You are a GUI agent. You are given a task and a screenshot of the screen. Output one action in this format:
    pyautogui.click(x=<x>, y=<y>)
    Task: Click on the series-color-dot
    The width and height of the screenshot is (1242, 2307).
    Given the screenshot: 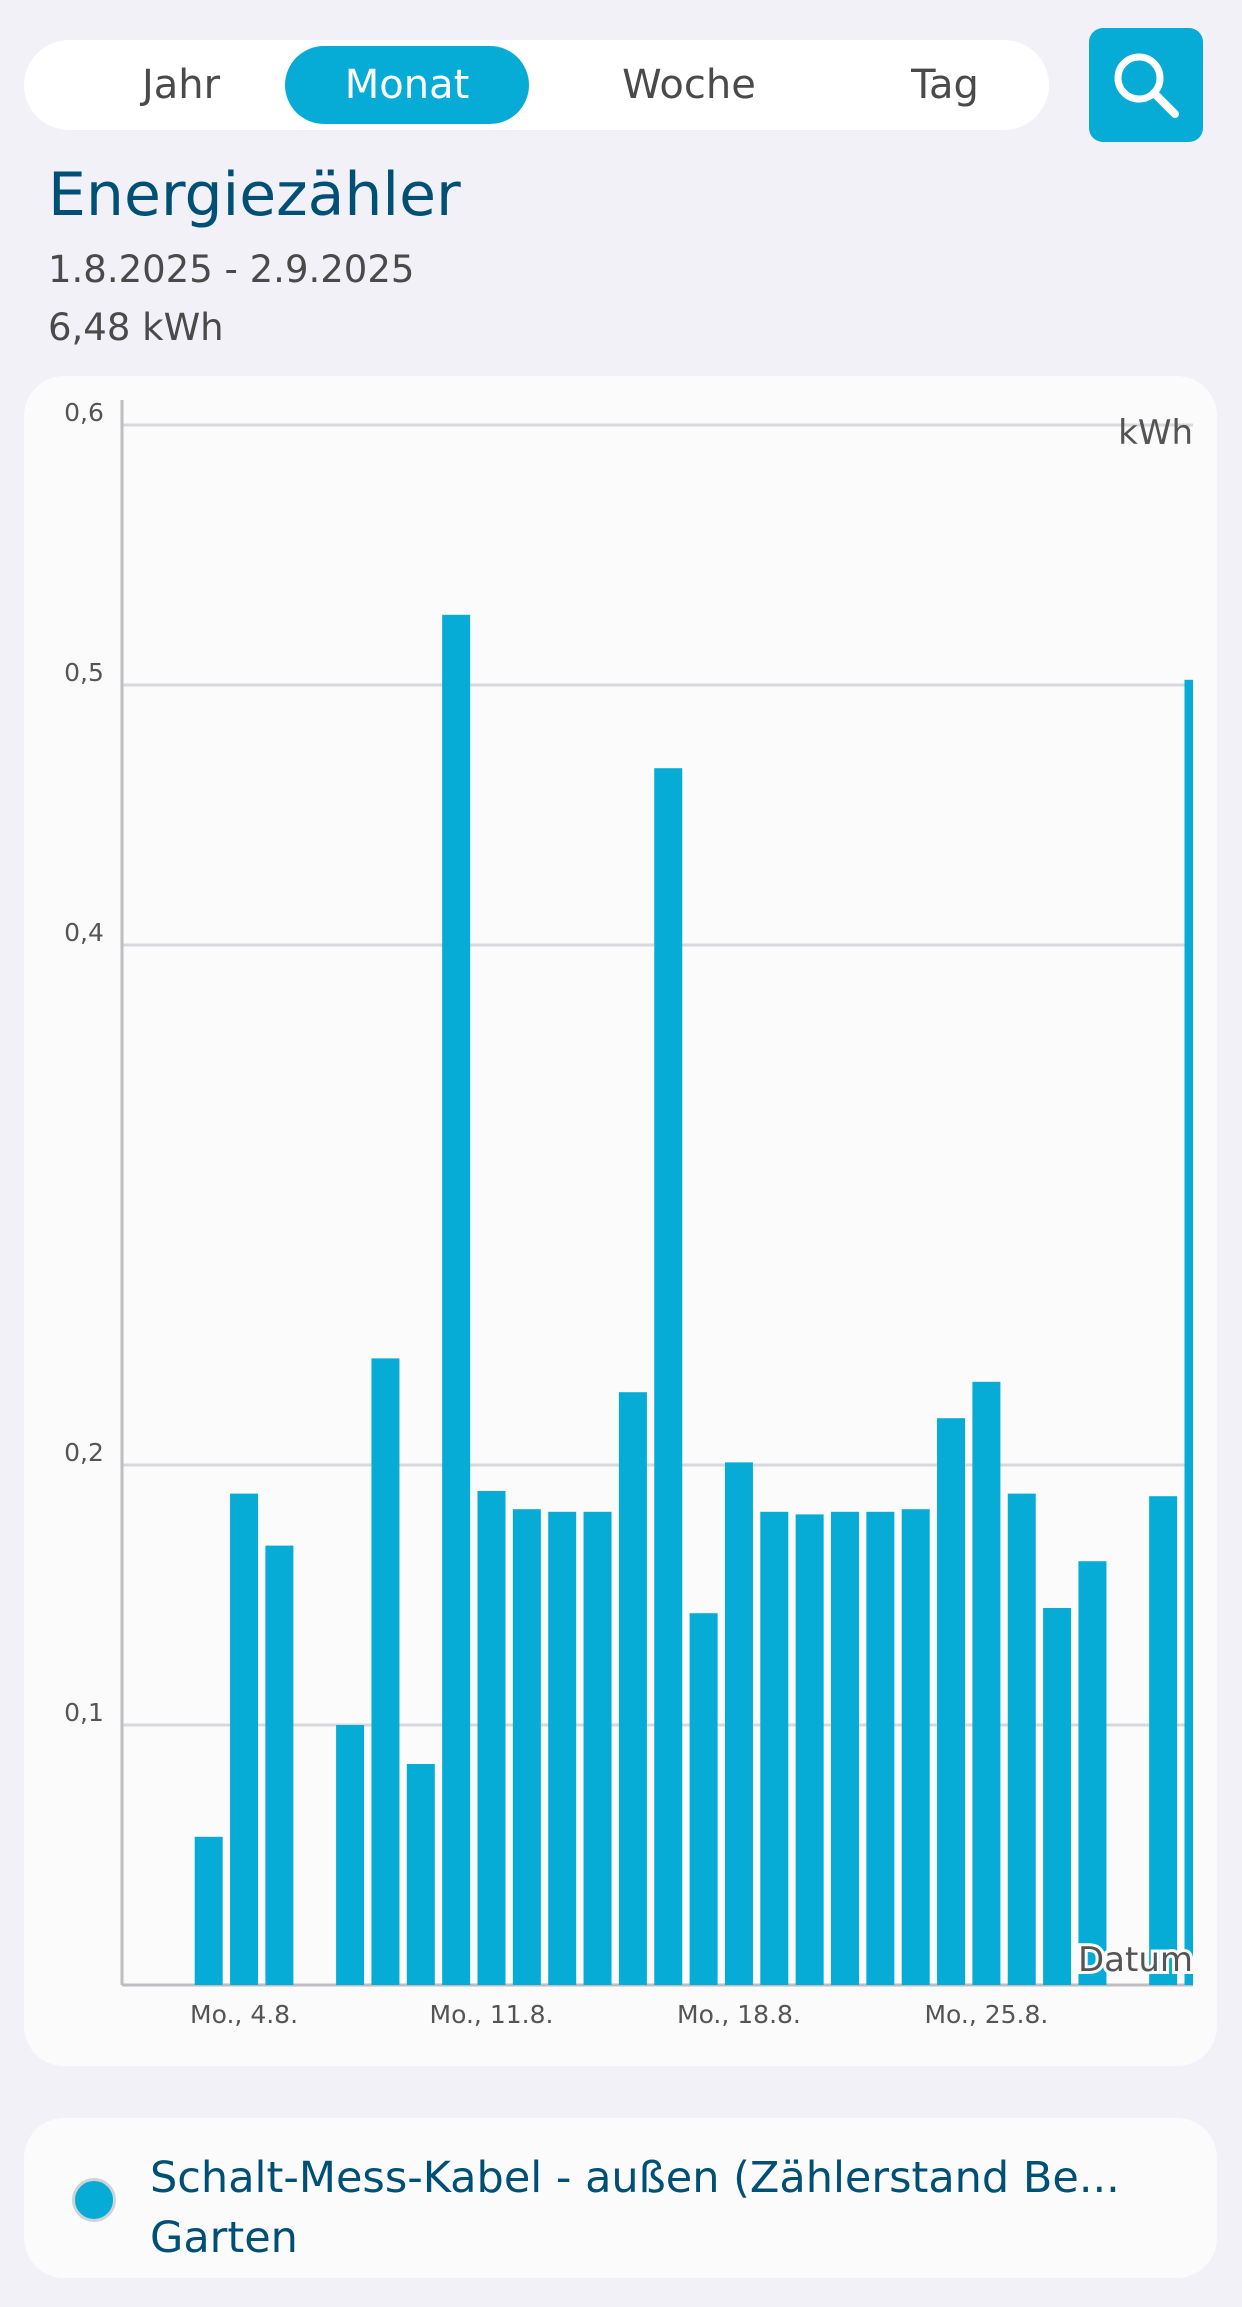 What is the action you would take?
    pyautogui.click(x=94, y=2200)
    